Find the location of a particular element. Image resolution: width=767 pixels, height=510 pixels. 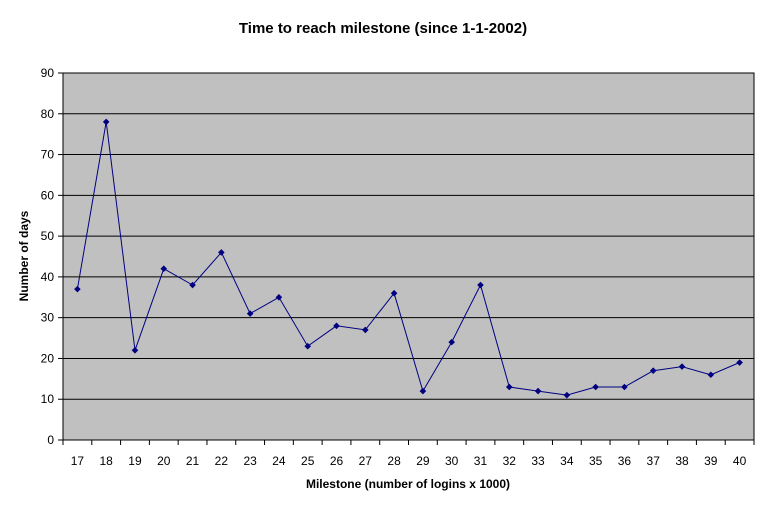

x-tick-label: 19 is located at coordinates (135, 461).